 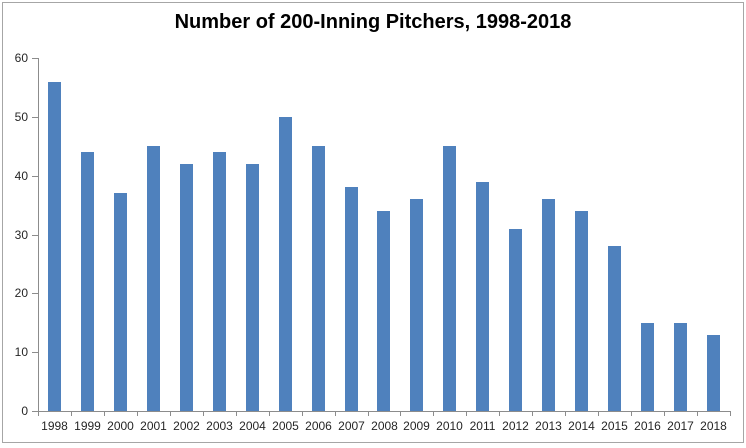 What do you see at coordinates (318, 426) in the screenshot?
I see `x-axis-tick-label: 2006` at bounding box center [318, 426].